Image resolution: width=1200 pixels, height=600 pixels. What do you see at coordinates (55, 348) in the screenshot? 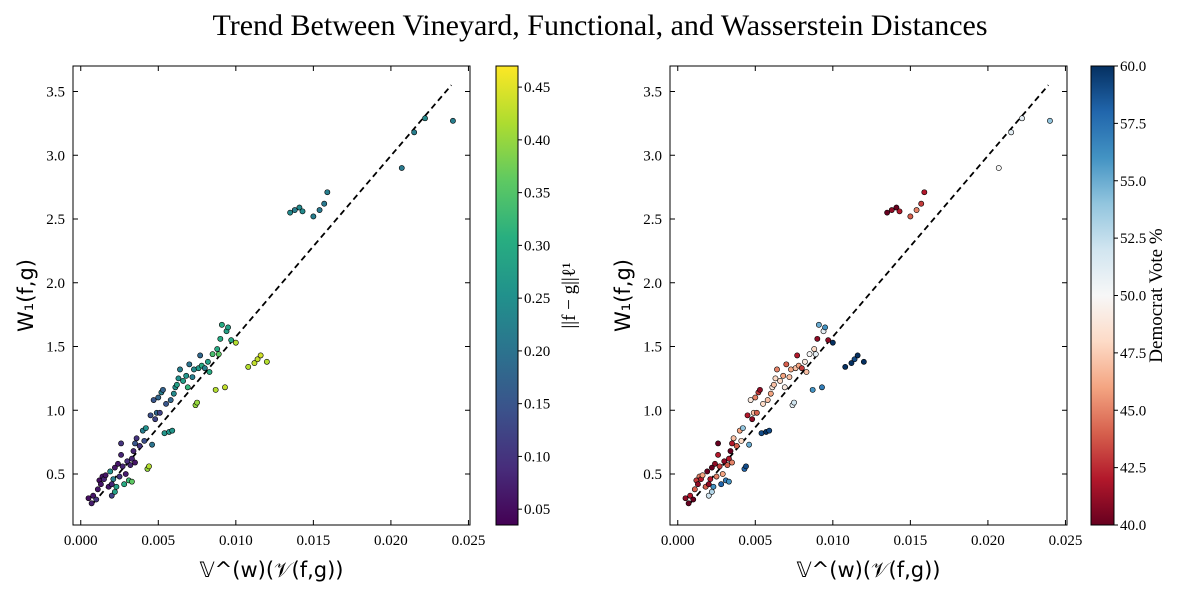
I see `y-tick-label: 1.5` at bounding box center [55, 348].